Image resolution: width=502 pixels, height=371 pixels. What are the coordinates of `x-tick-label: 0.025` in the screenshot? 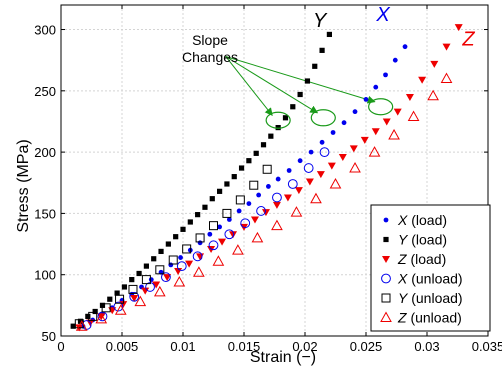 It's located at (366, 346).